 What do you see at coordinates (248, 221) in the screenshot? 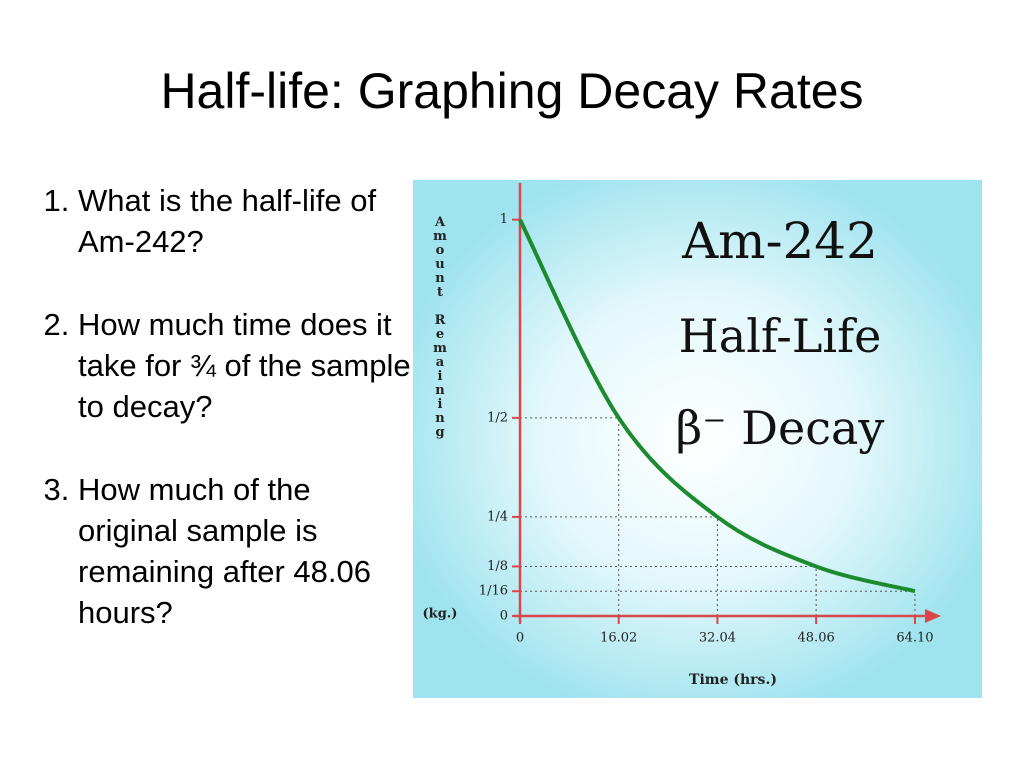
I see `question: What is the half-life of Am-242?` at bounding box center [248, 221].